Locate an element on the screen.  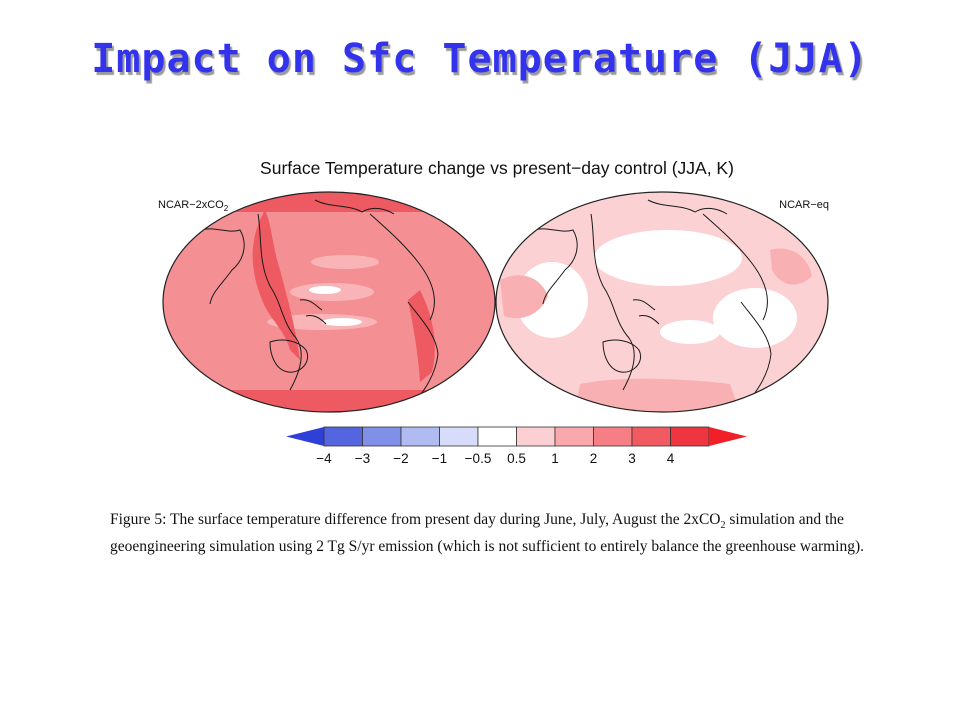
colorbar-tick-label: 3 is located at coordinates (632, 458).